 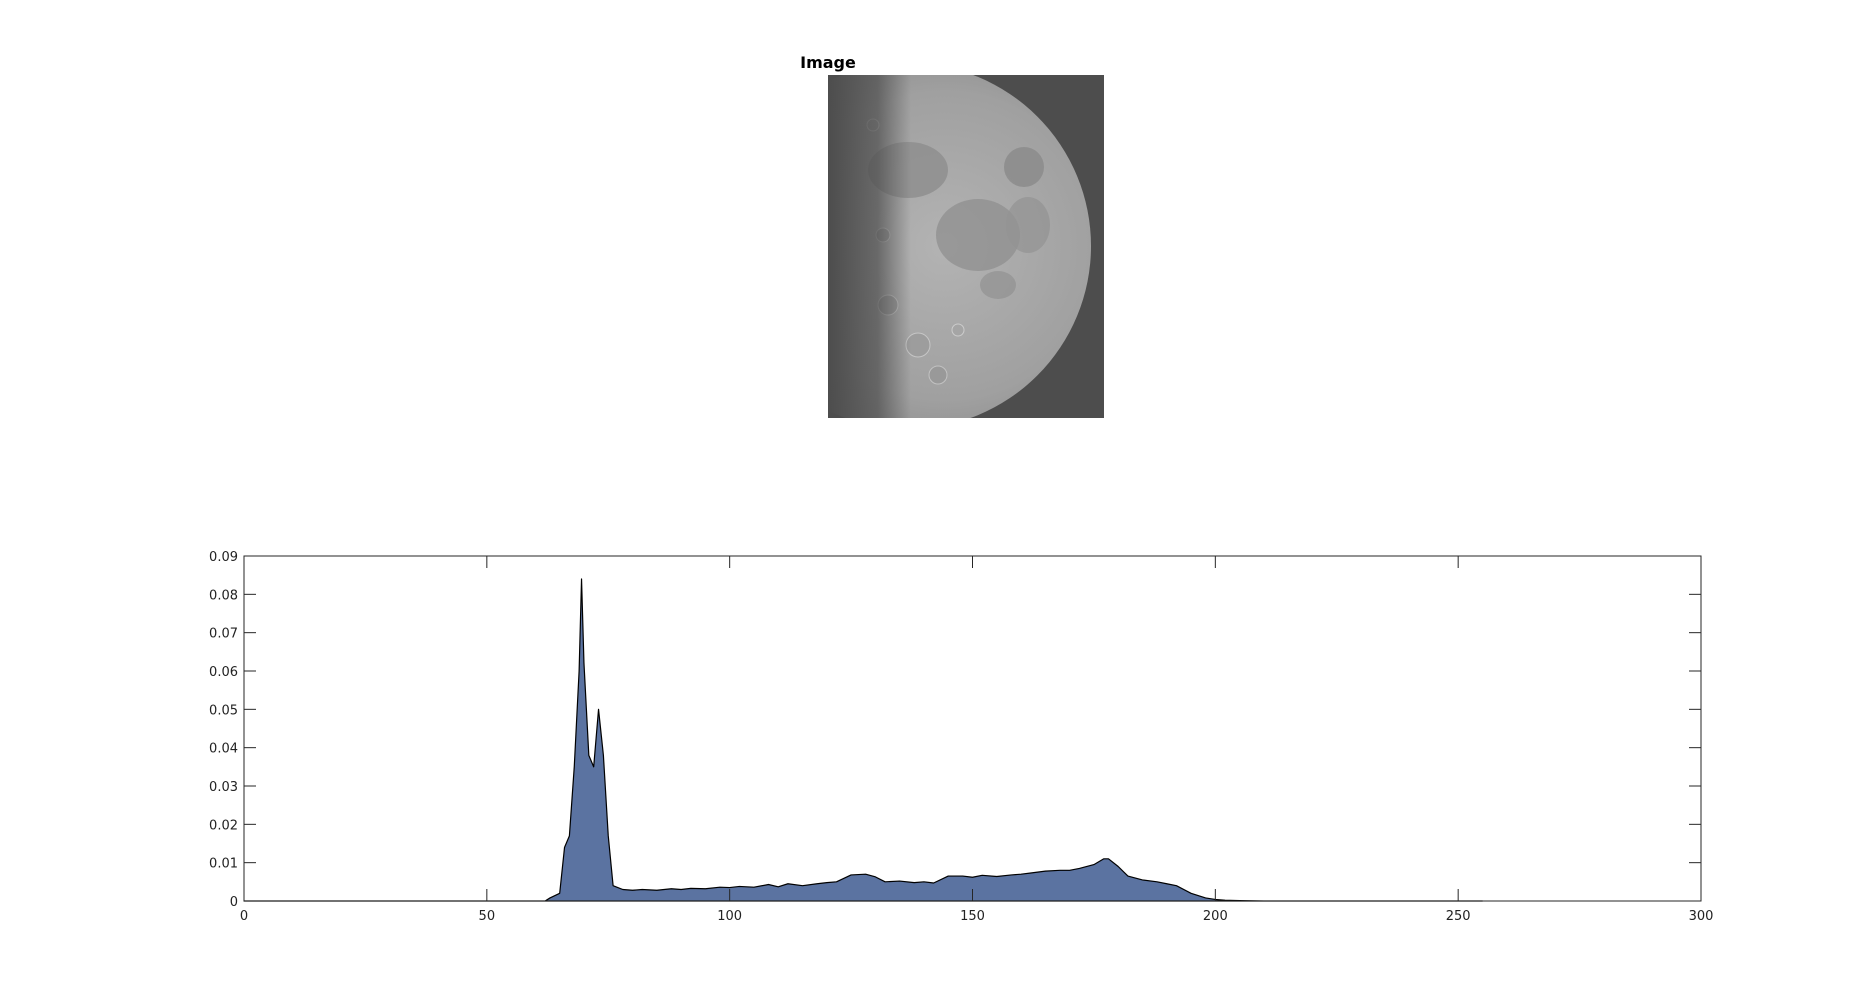 What do you see at coordinates (1701, 916) in the screenshot?
I see `x-tick-label: 300` at bounding box center [1701, 916].